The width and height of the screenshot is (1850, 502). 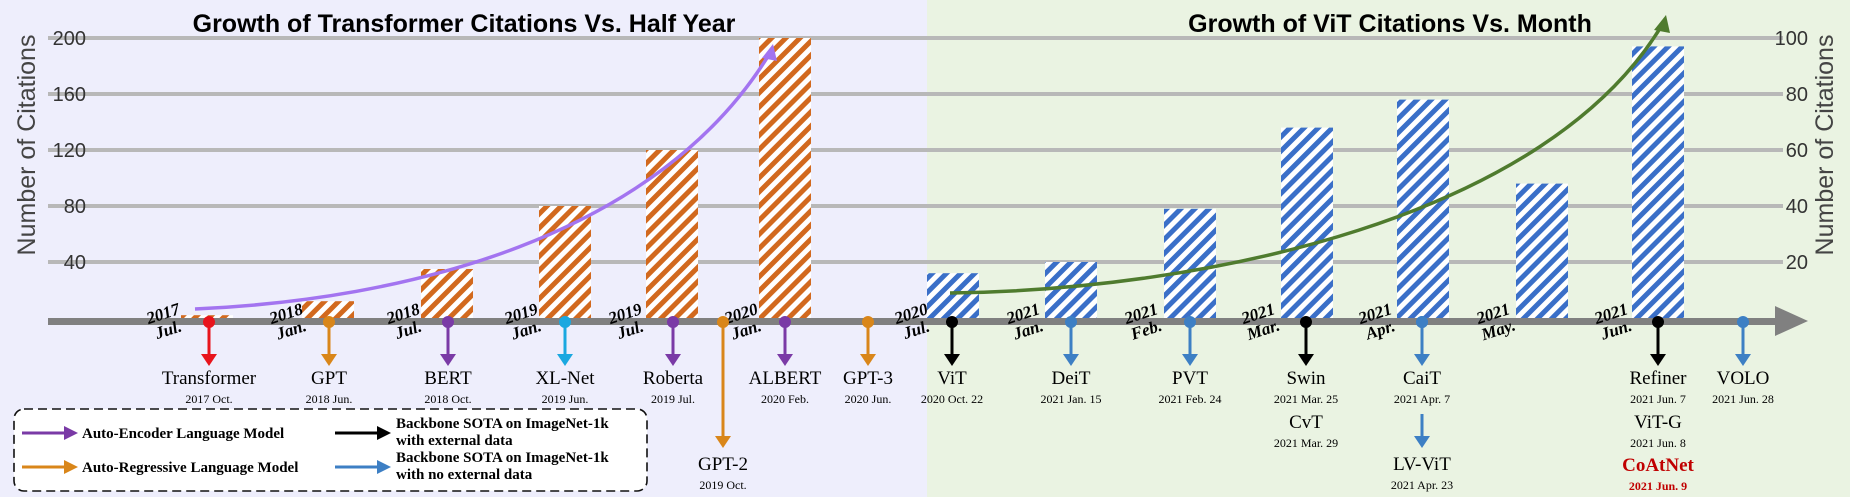 I want to click on model-marker: Transformer 2017 Oct., so click(x=209, y=361).